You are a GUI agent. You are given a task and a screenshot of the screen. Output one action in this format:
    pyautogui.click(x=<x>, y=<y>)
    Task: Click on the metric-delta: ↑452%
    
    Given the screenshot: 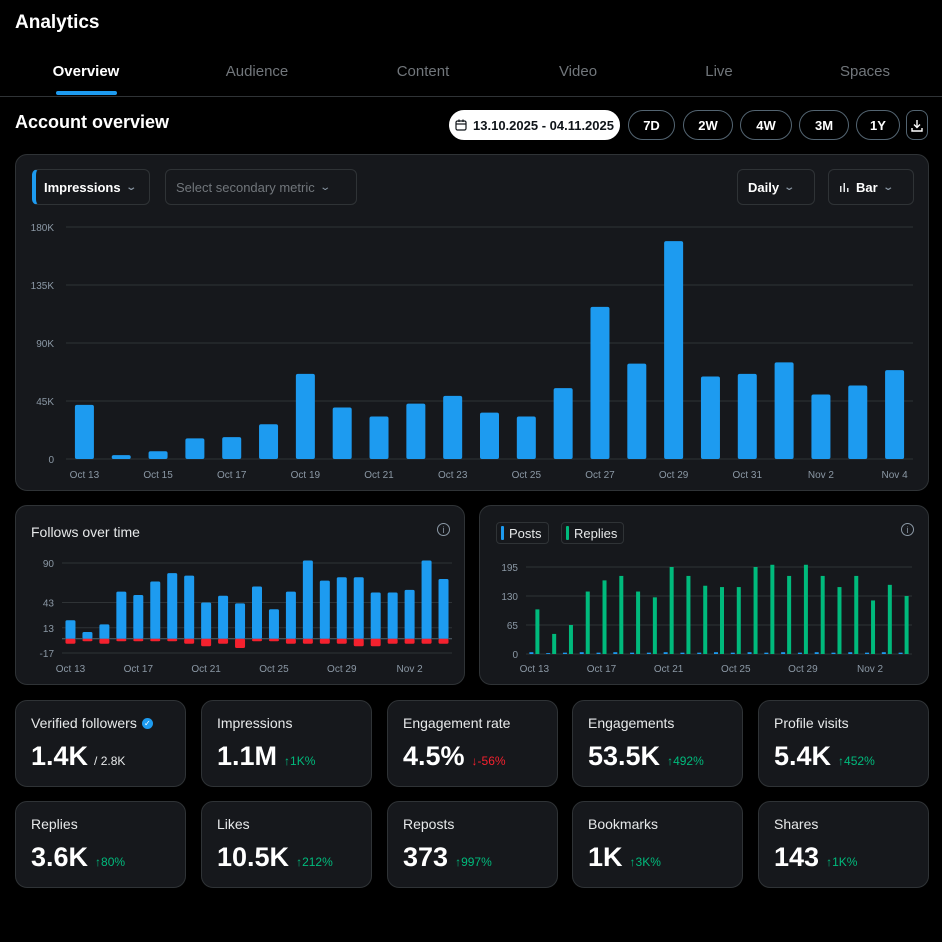 What is the action you would take?
    pyautogui.click(x=856, y=761)
    